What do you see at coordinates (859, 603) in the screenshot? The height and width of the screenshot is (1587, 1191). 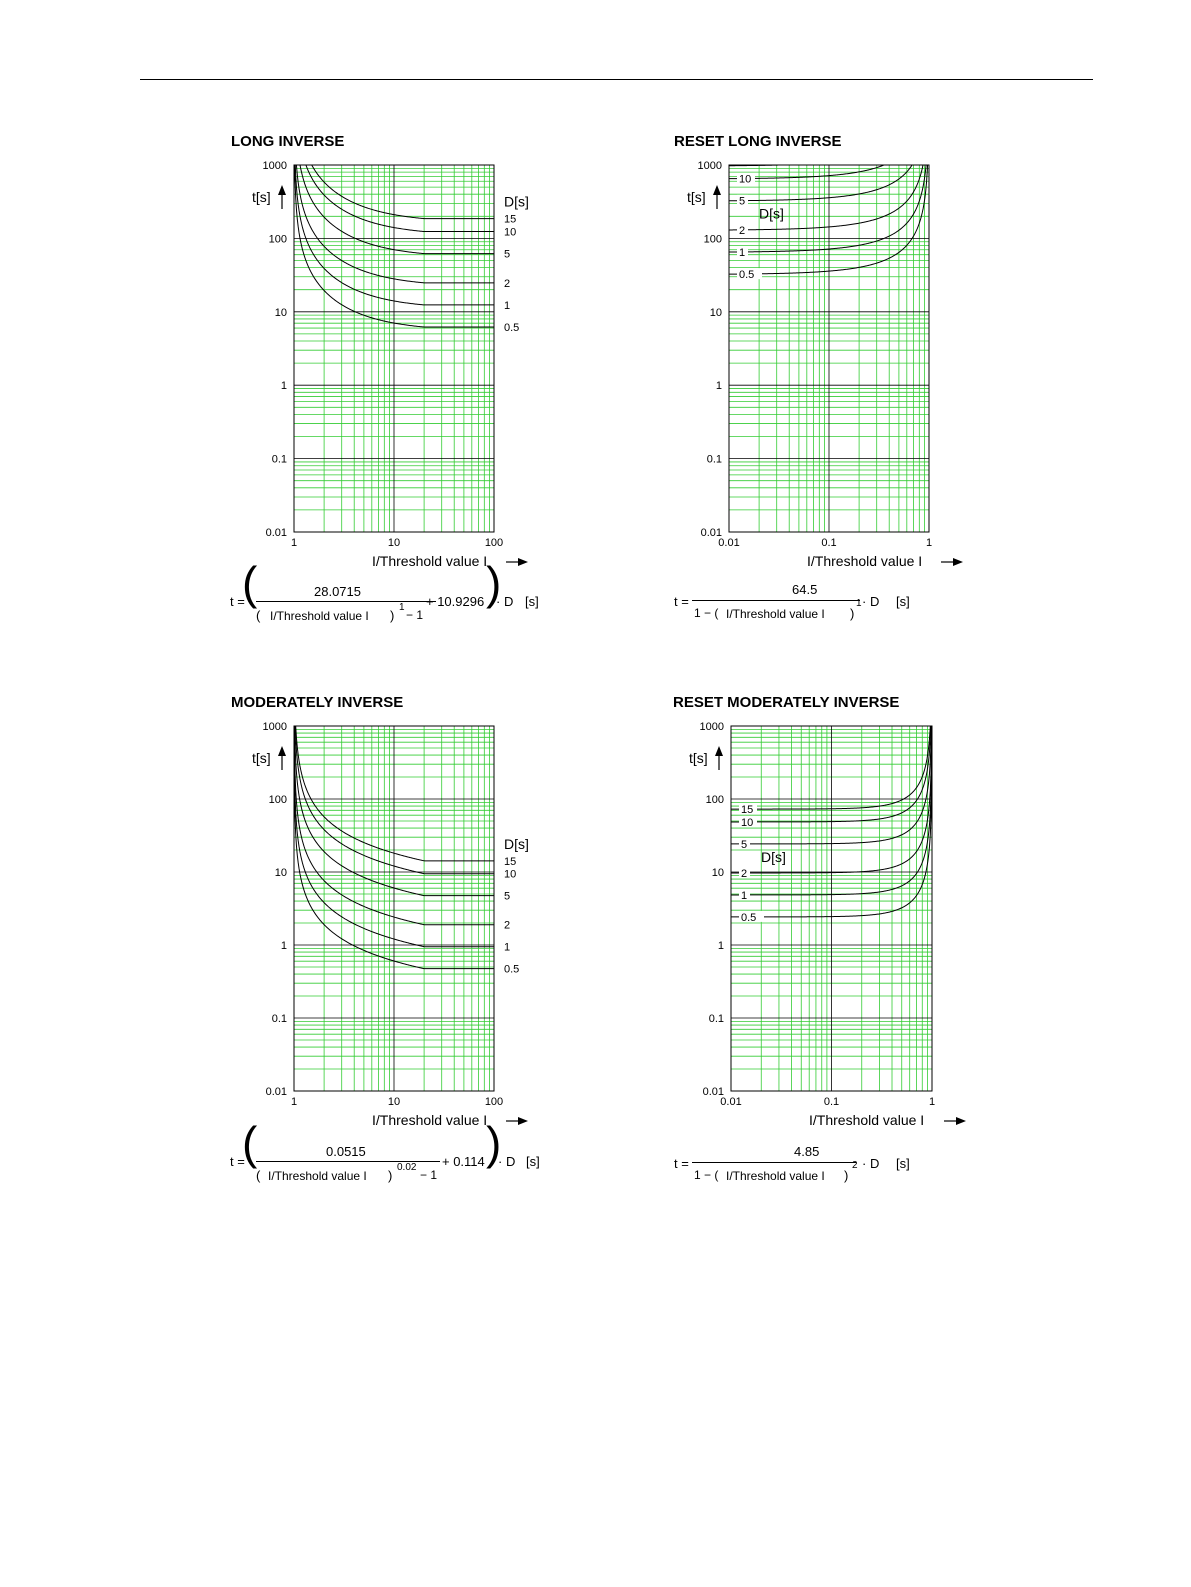 I see `formula-exponent: 1` at bounding box center [859, 603].